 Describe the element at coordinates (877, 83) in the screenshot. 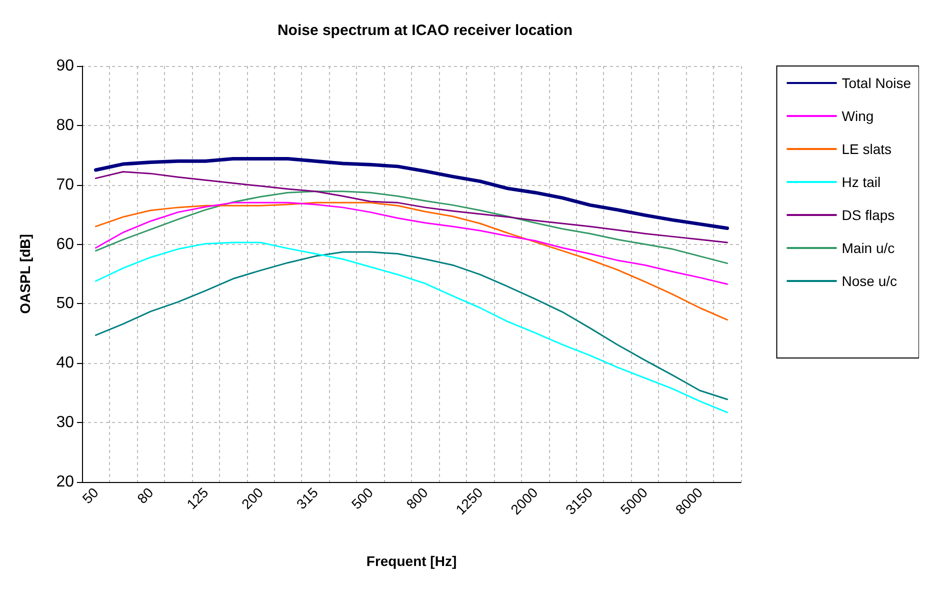

I see `legend-label: Total Noise` at that location.